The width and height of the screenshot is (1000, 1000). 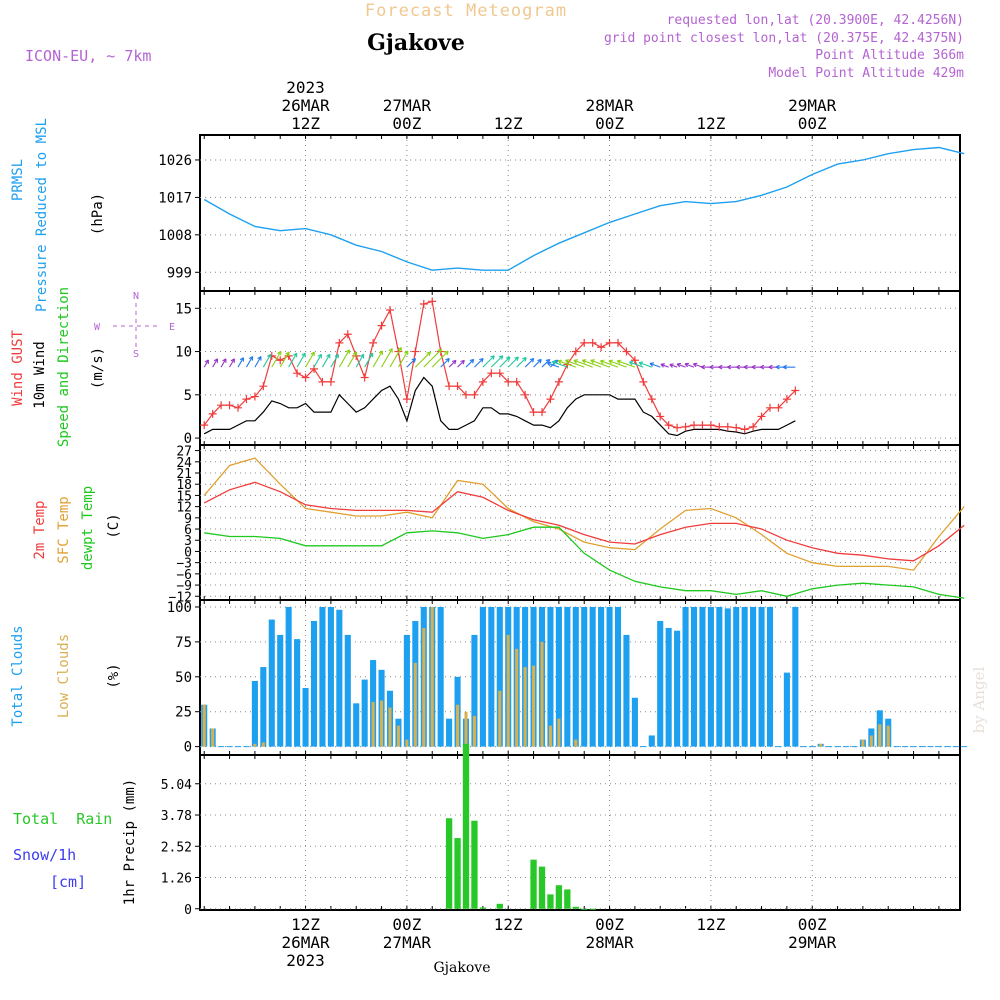 What do you see at coordinates (176, 879) in the screenshot?
I see `precip-ytick-label: 1.26` at bounding box center [176, 879].